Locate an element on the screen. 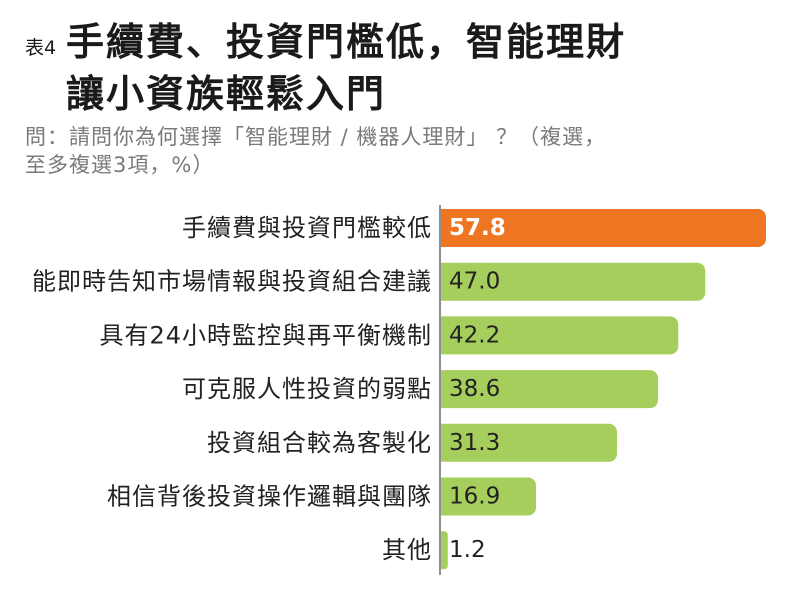 This screenshot has height=597, width=792. survey-question-line-2: 至多複選3項，%） is located at coordinates (120, 165).